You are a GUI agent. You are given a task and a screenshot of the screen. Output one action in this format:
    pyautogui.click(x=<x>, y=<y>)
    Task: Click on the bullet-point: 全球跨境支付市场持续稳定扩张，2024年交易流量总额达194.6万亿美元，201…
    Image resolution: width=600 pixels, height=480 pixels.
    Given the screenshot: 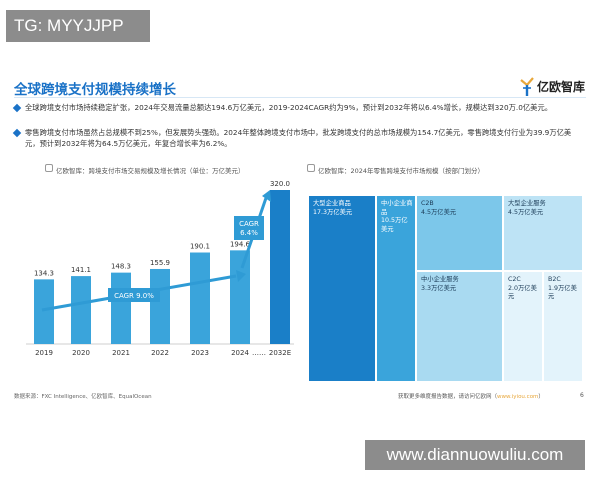 What is the action you would take?
    pyautogui.click(x=298, y=114)
    